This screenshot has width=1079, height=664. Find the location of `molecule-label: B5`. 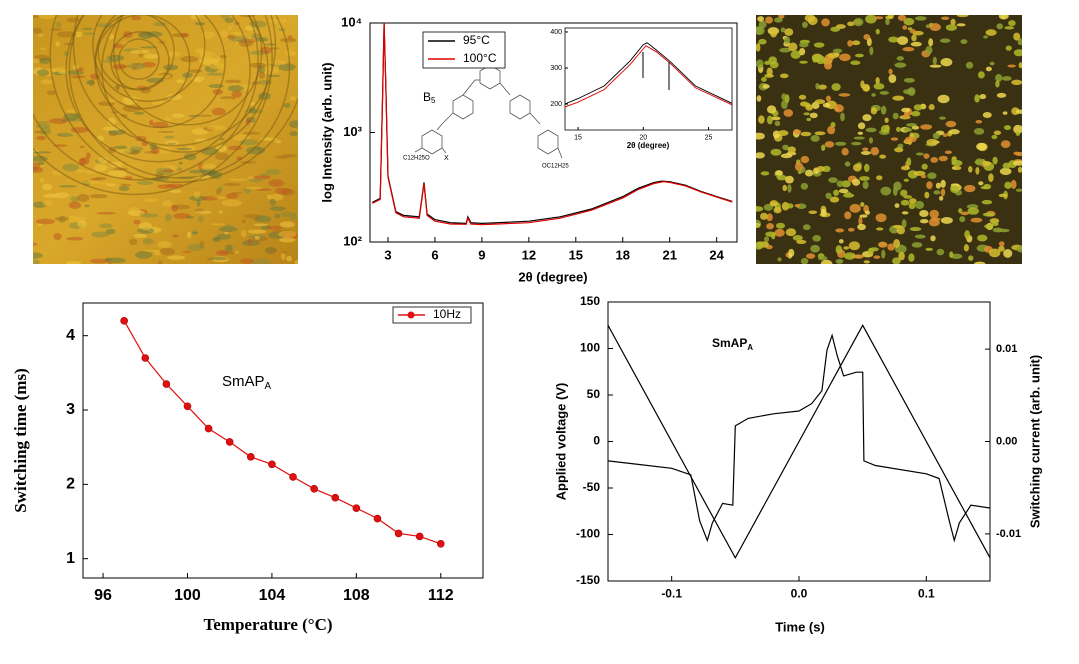

molecule-label: B5 is located at coordinates (429, 97).